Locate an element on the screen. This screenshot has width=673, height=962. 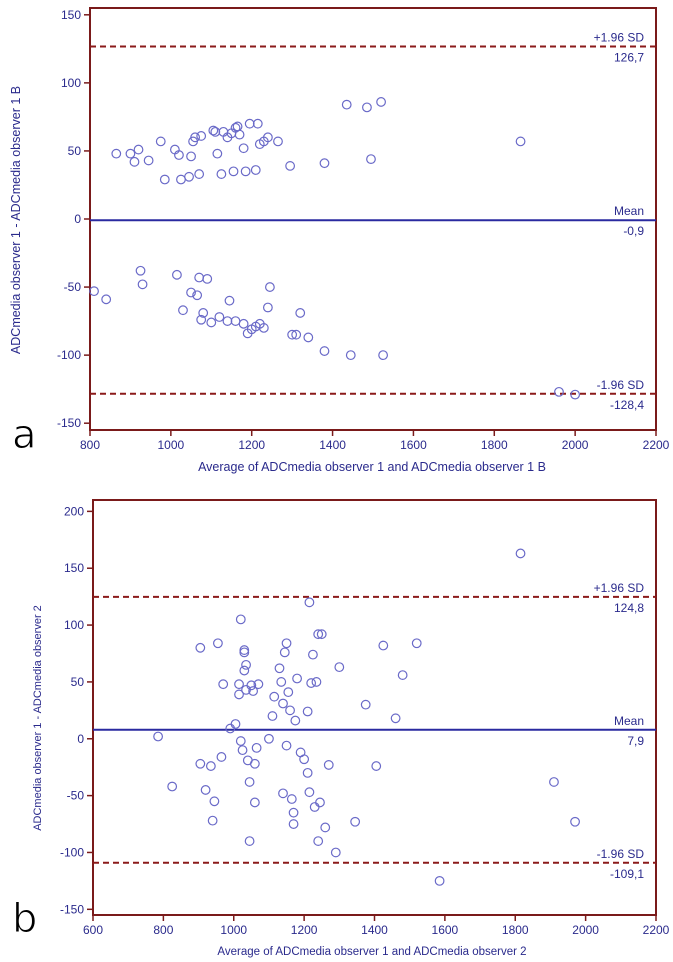
upper-value-label: 124,8 is located at coordinates (629, 608).